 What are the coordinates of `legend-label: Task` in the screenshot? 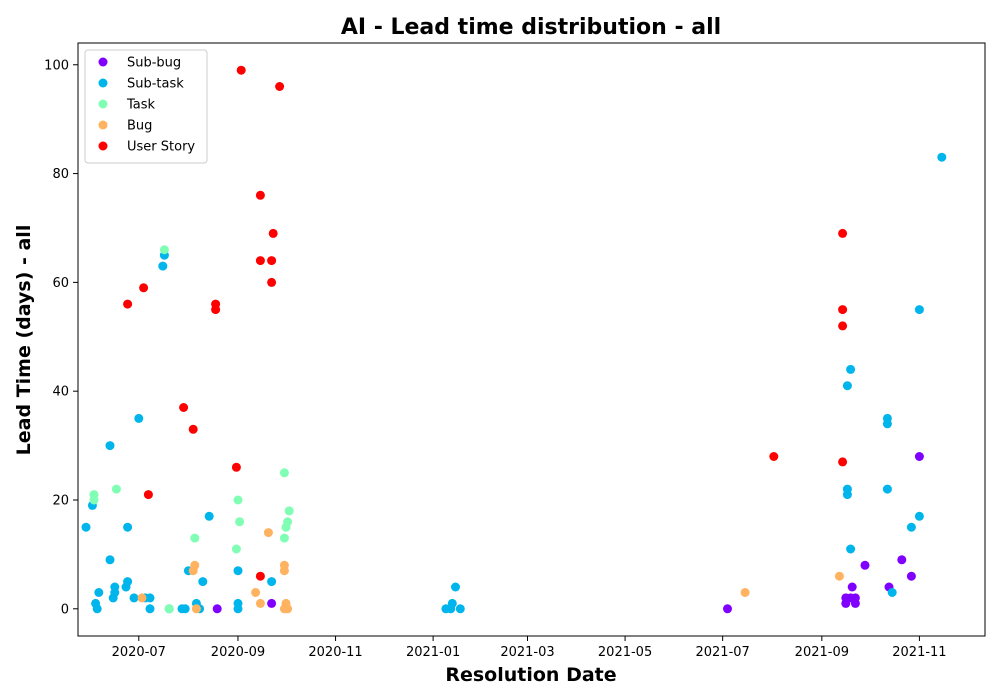 It's located at (141, 105).